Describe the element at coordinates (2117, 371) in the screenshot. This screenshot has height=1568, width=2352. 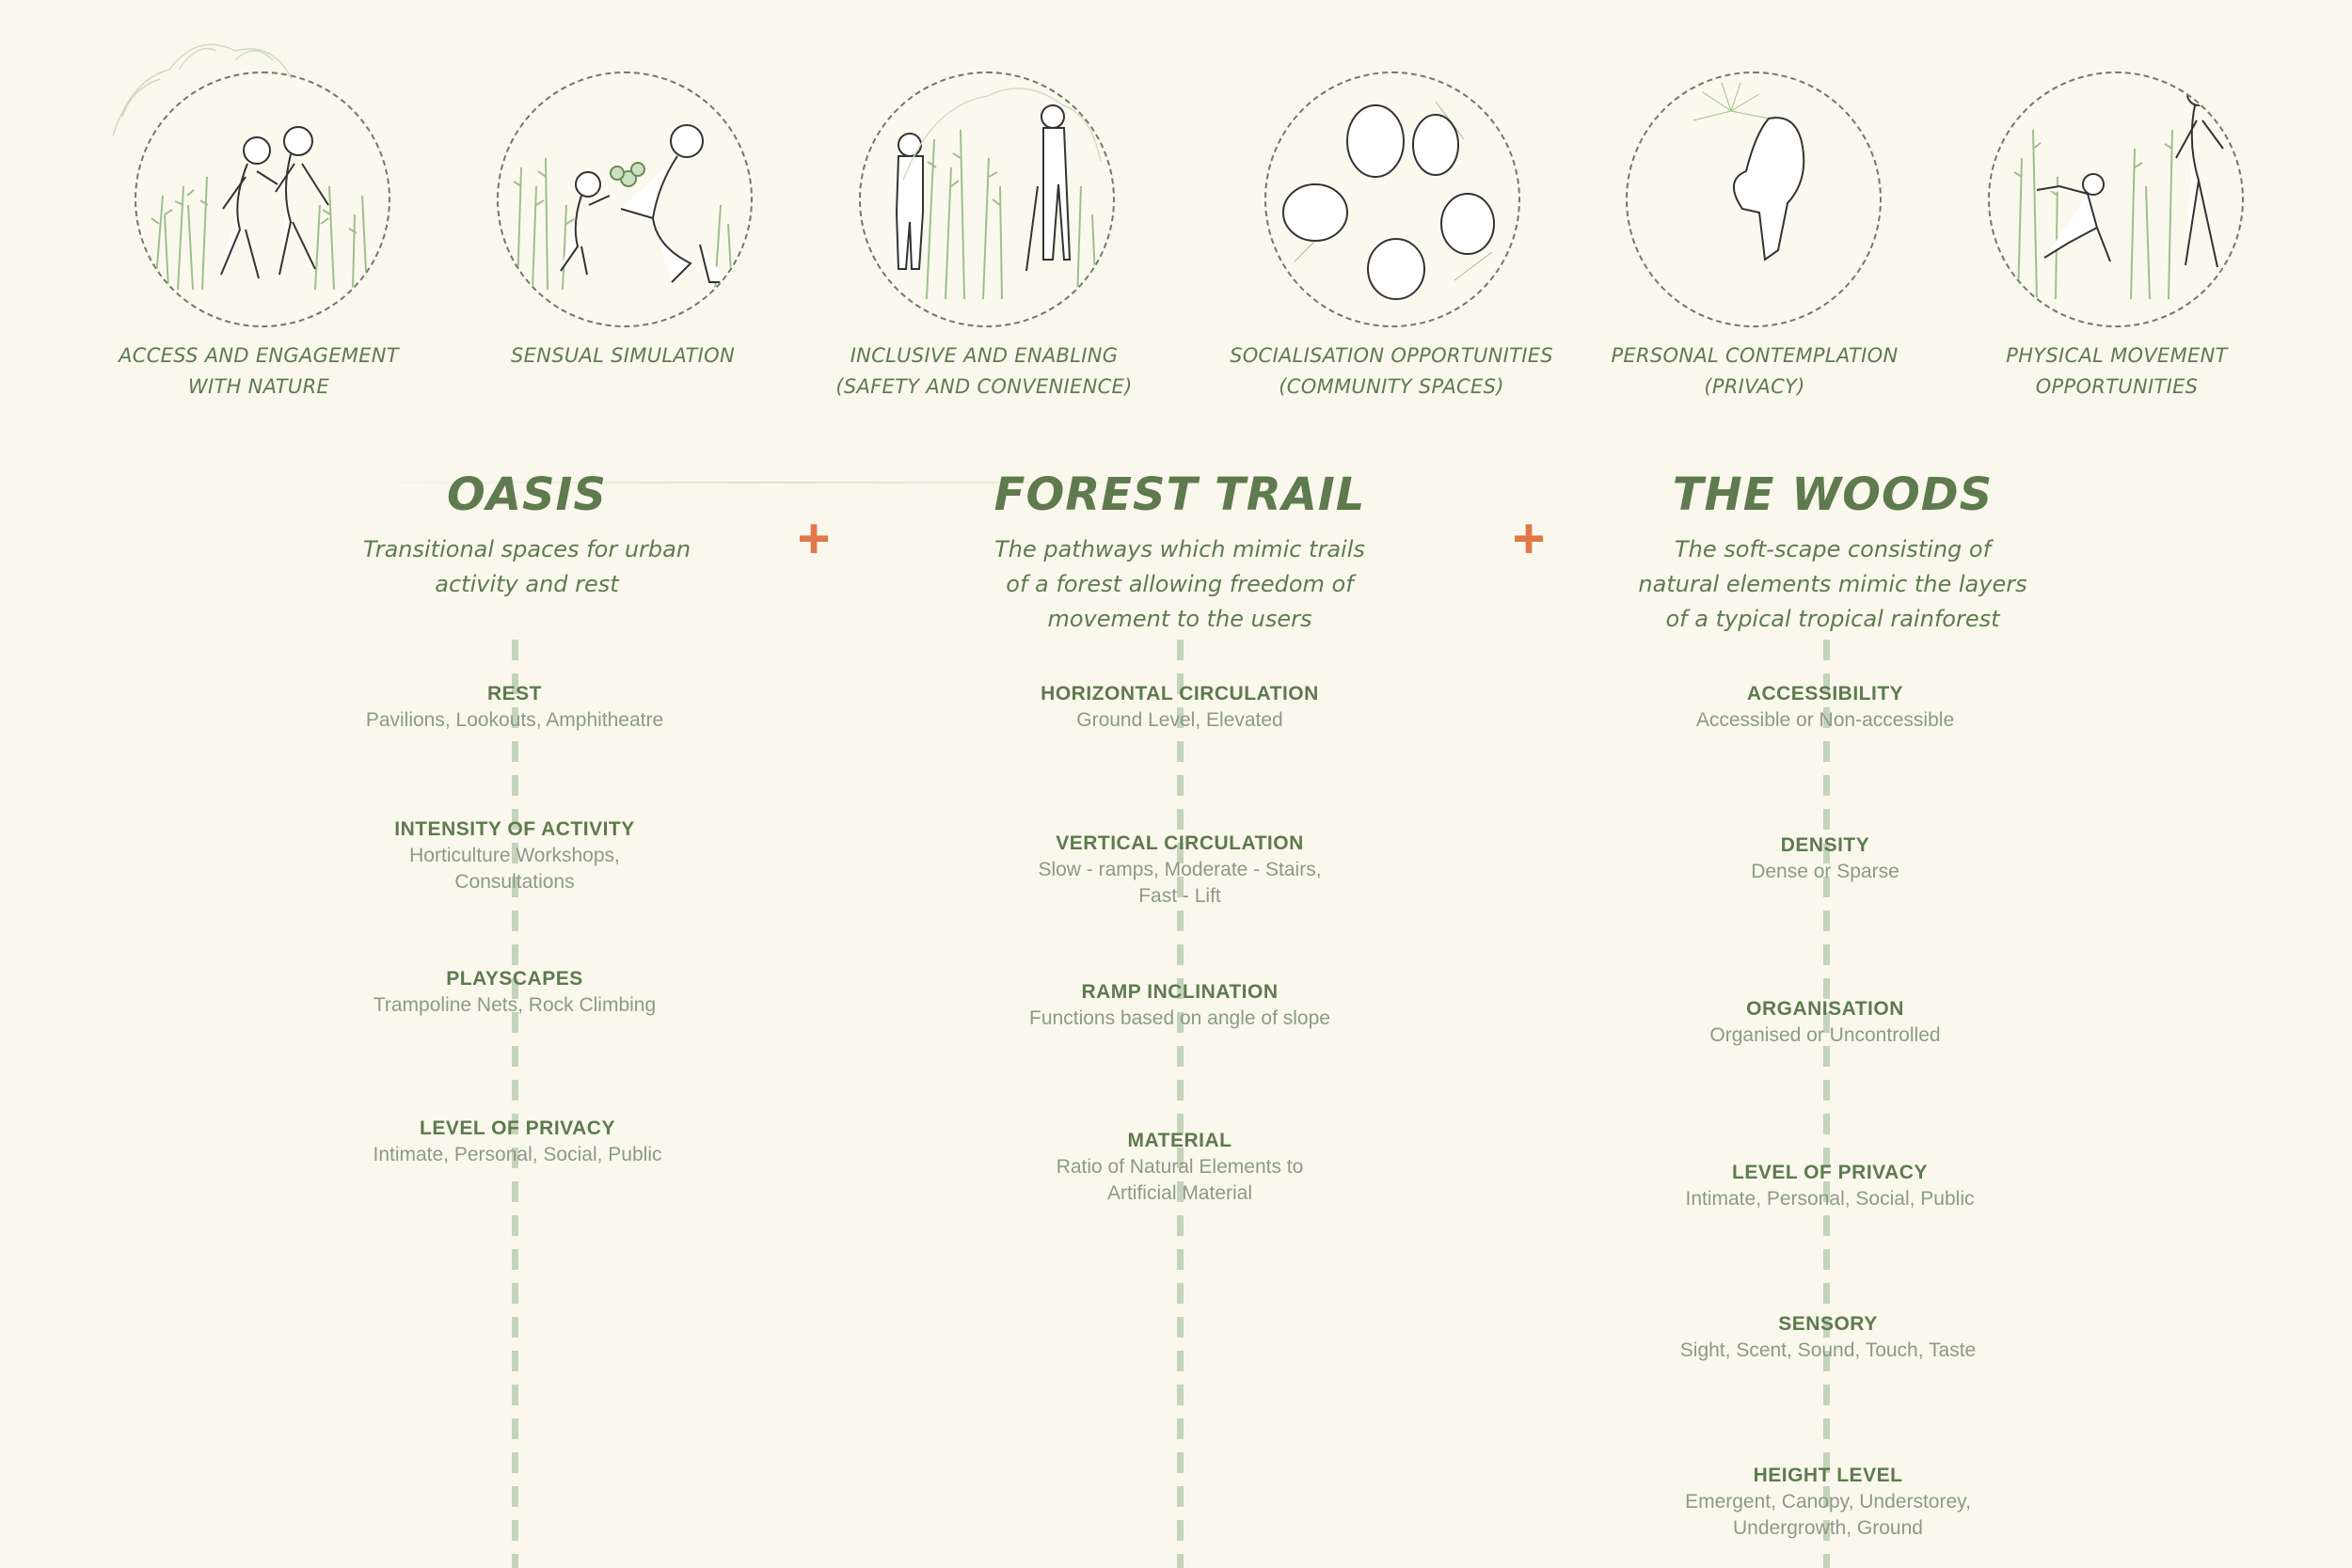
I see `caption-physical-movement: PHYSICAL MOVEMENT OPPORTUNITIES` at that location.